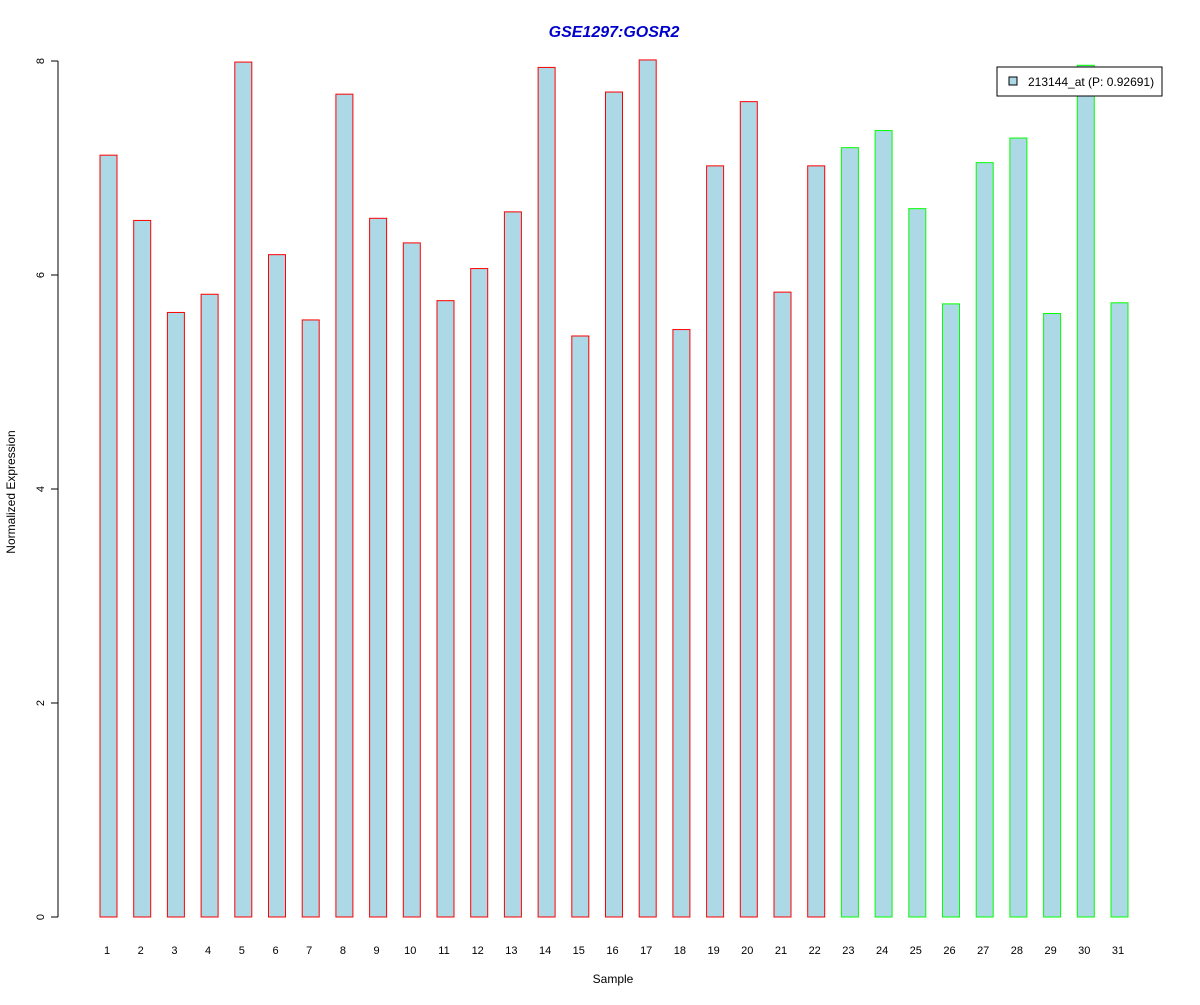 The width and height of the screenshot is (1200, 1005). I want to click on y-tick-label: 6, so click(41, 275).